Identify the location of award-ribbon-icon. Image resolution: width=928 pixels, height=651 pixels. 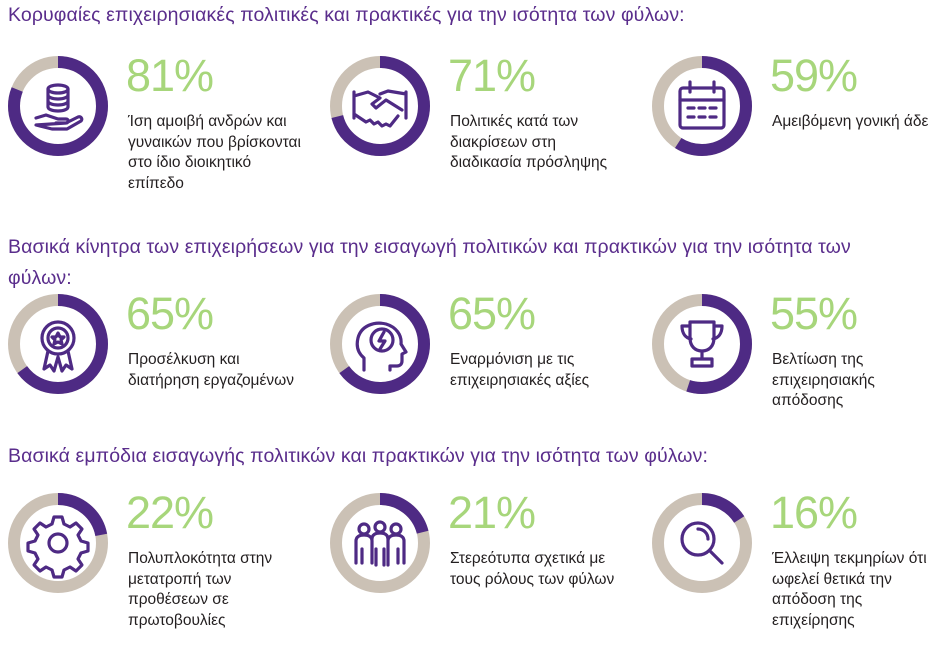
(58, 346).